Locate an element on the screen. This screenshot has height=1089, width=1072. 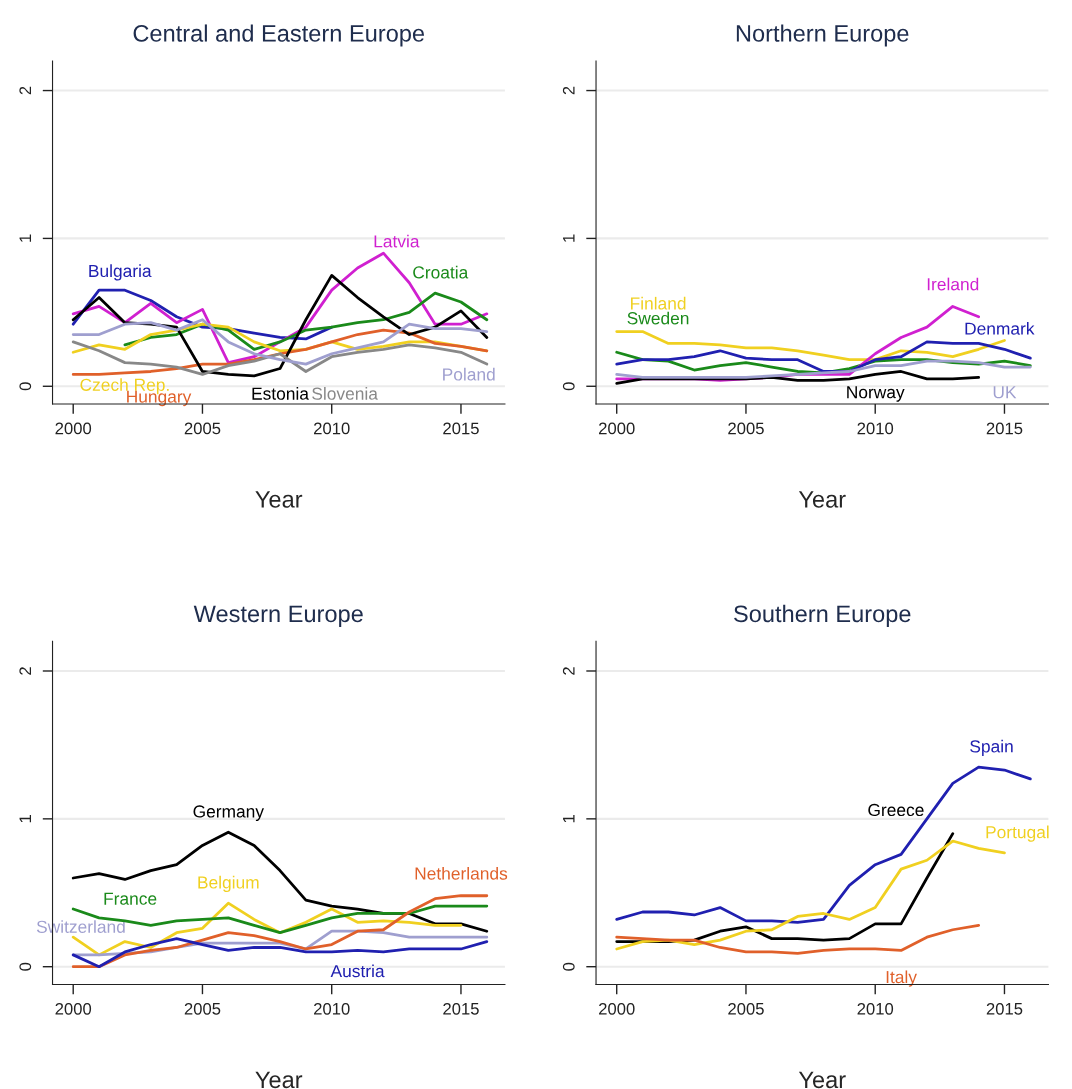
chart-title: Western Europe is located at coordinates (278, 616).